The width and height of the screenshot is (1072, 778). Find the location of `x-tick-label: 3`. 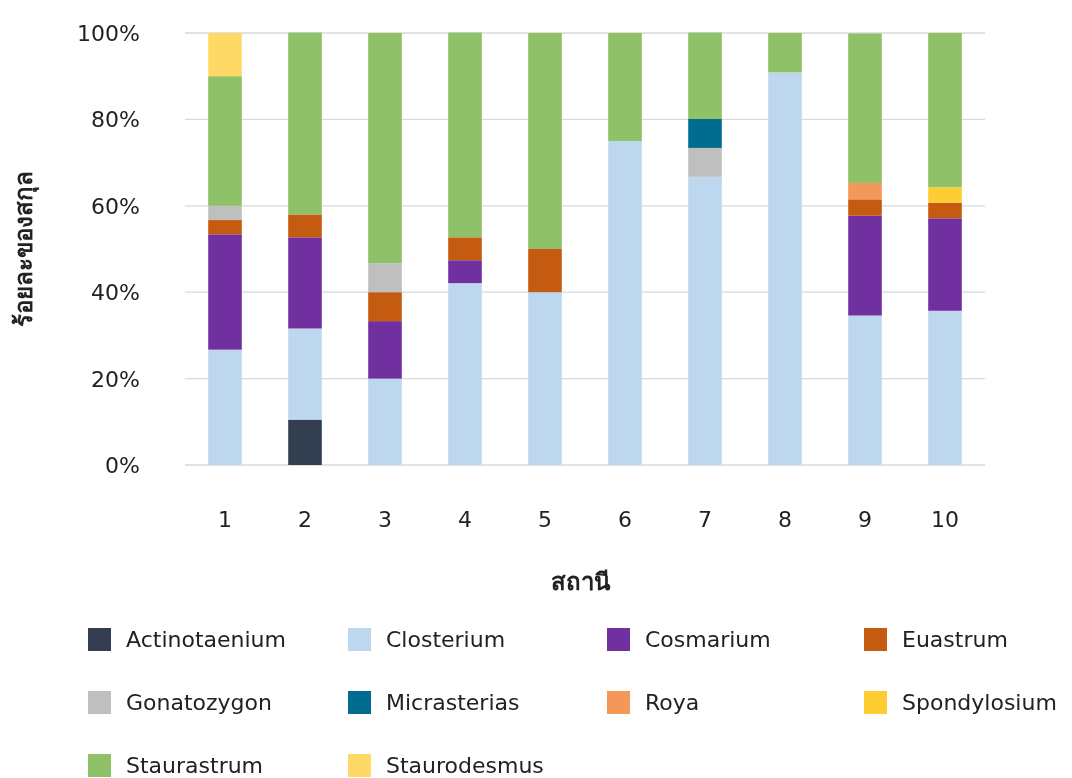

x-tick-label: 3 is located at coordinates (385, 519).